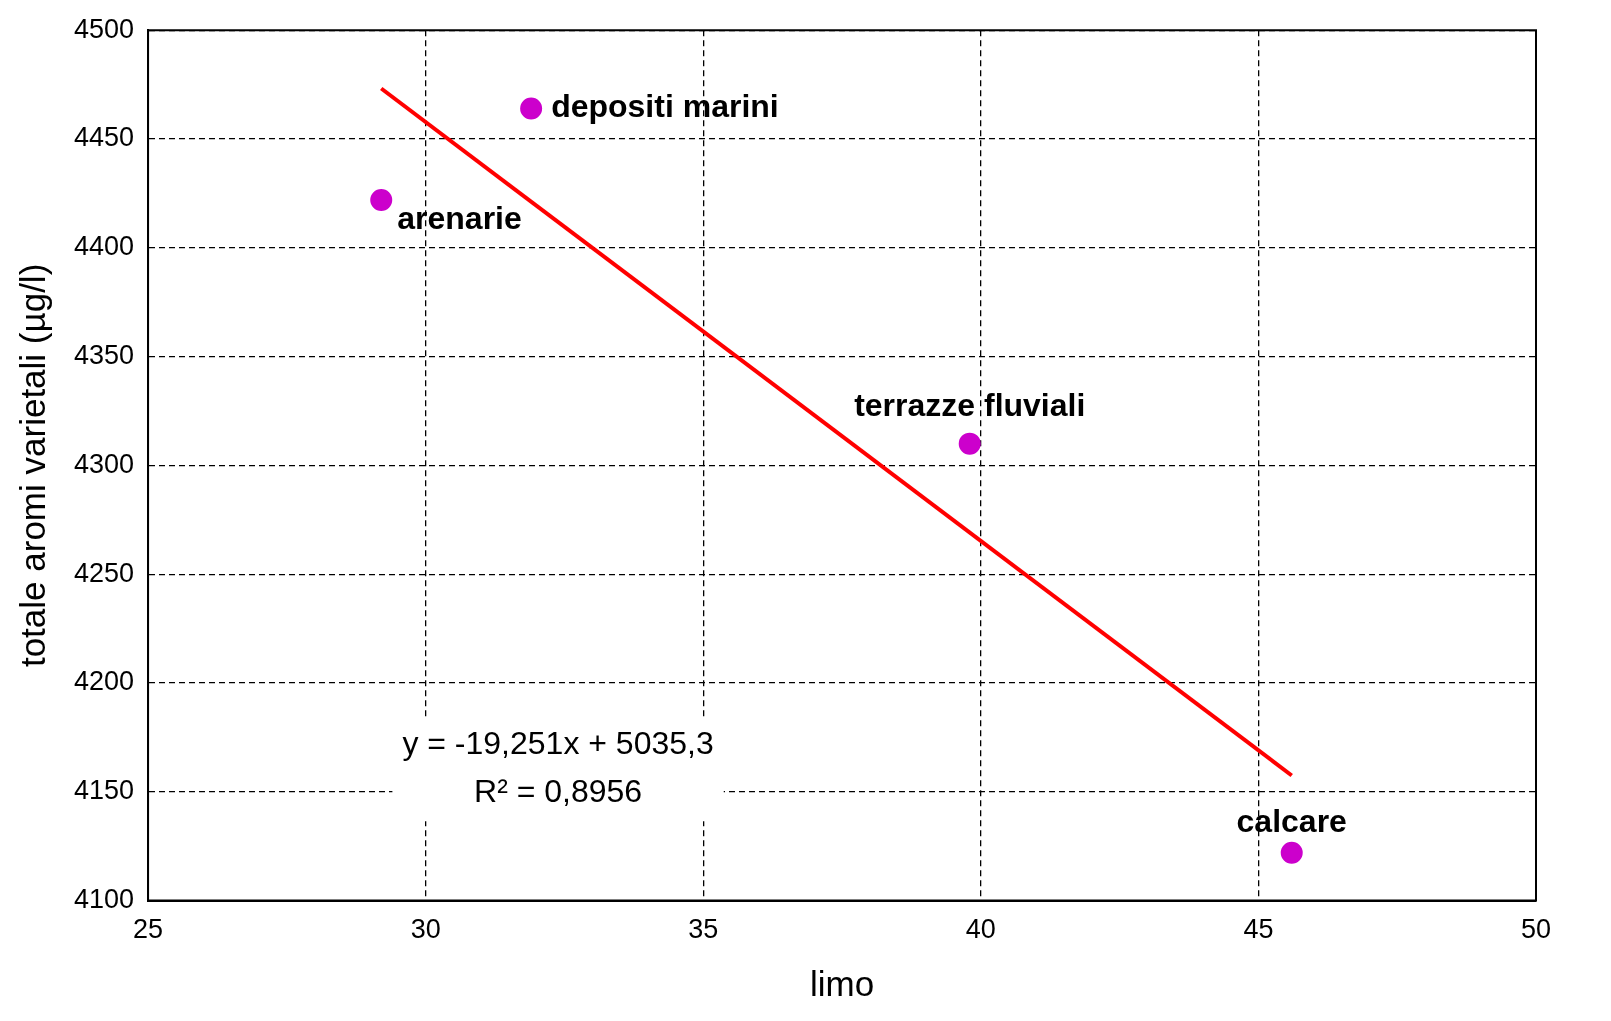 Image resolution: width=1611 pixels, height=1021 pixels. Describe the element at coordinates (558, 743) in the screenshot. I see `annotation: y = -19,251x + 5035,3` at that location.